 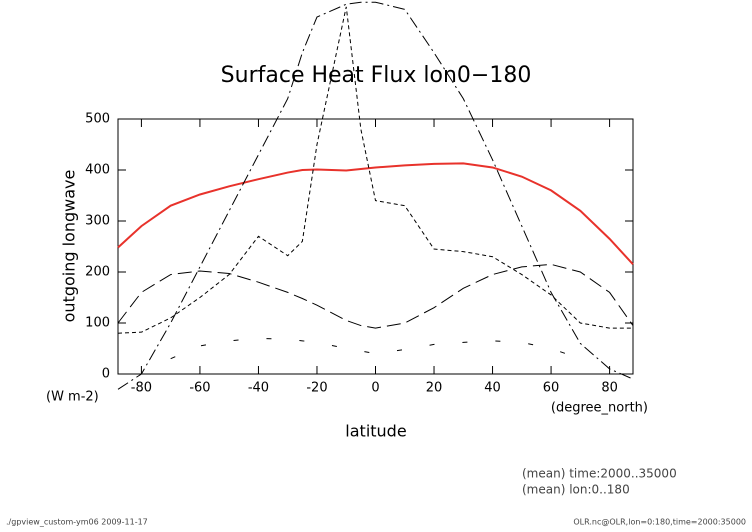 I want to click on note: (mean) time:2000..35000, so click(x=599, y=474).